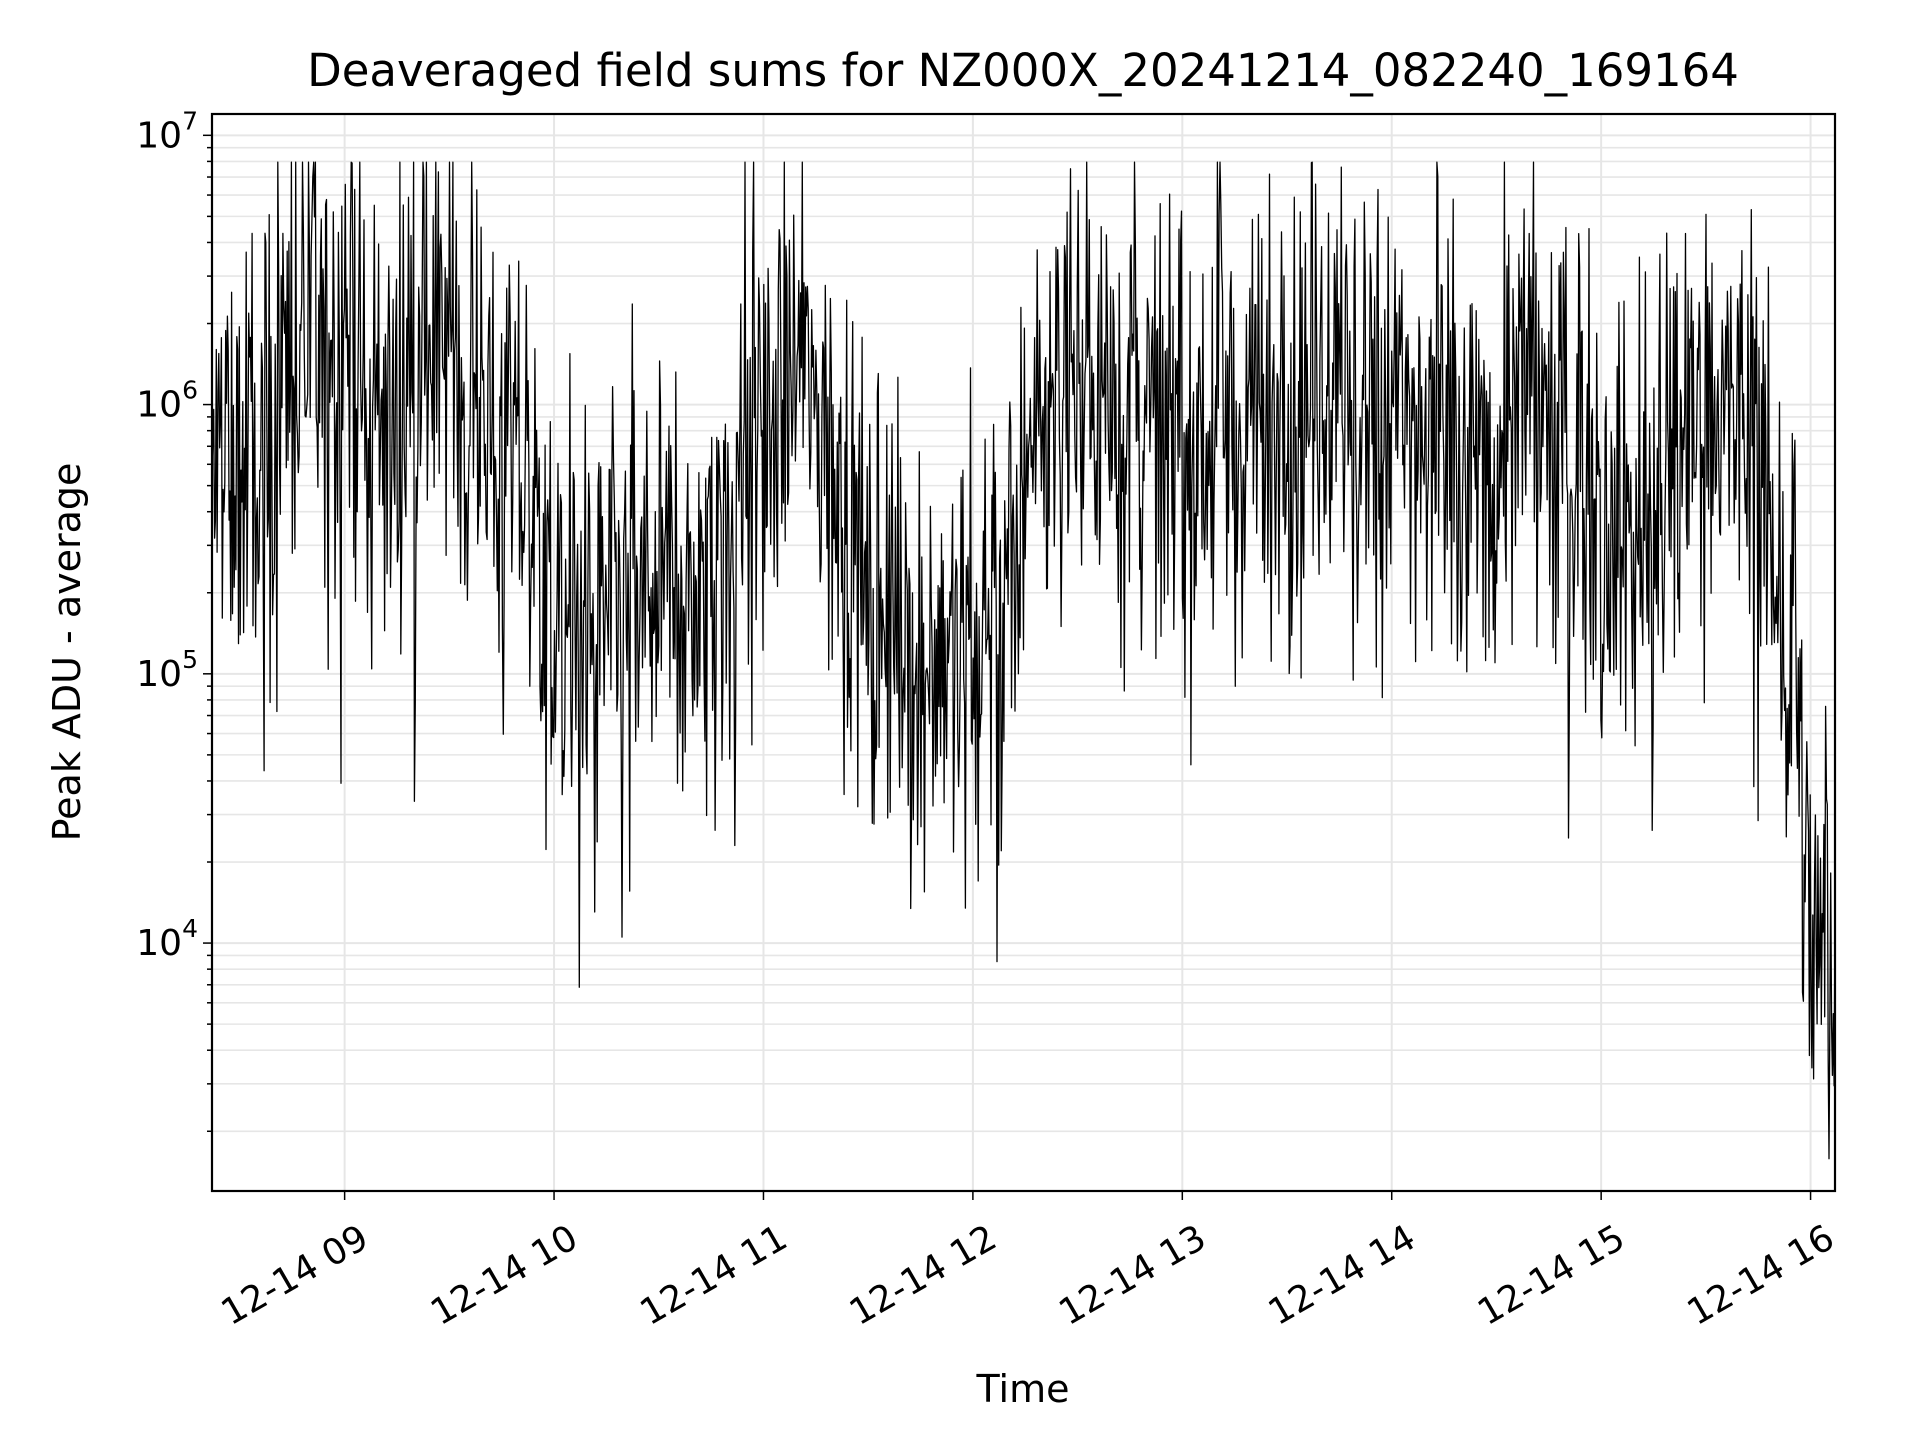 Image resolution: width=1920 pixels, height=1440 pixels. Describe the element at coordinates (1761, 1275) in the screenshot. I see `x-tick-label: 12-14 16` at that location.